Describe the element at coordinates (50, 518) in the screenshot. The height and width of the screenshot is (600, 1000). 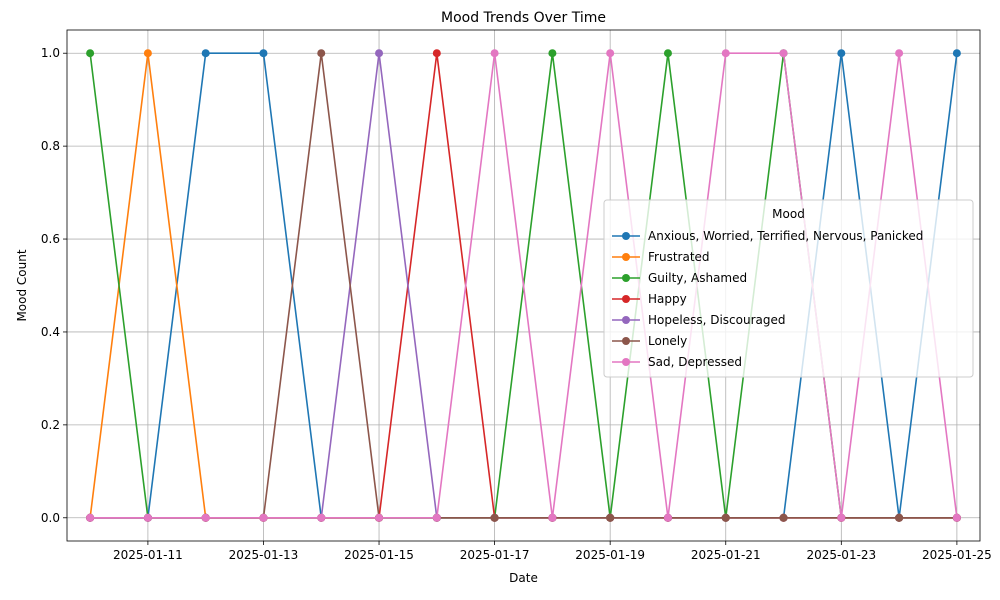
I see `y-tick-label: 0.0` at that location.